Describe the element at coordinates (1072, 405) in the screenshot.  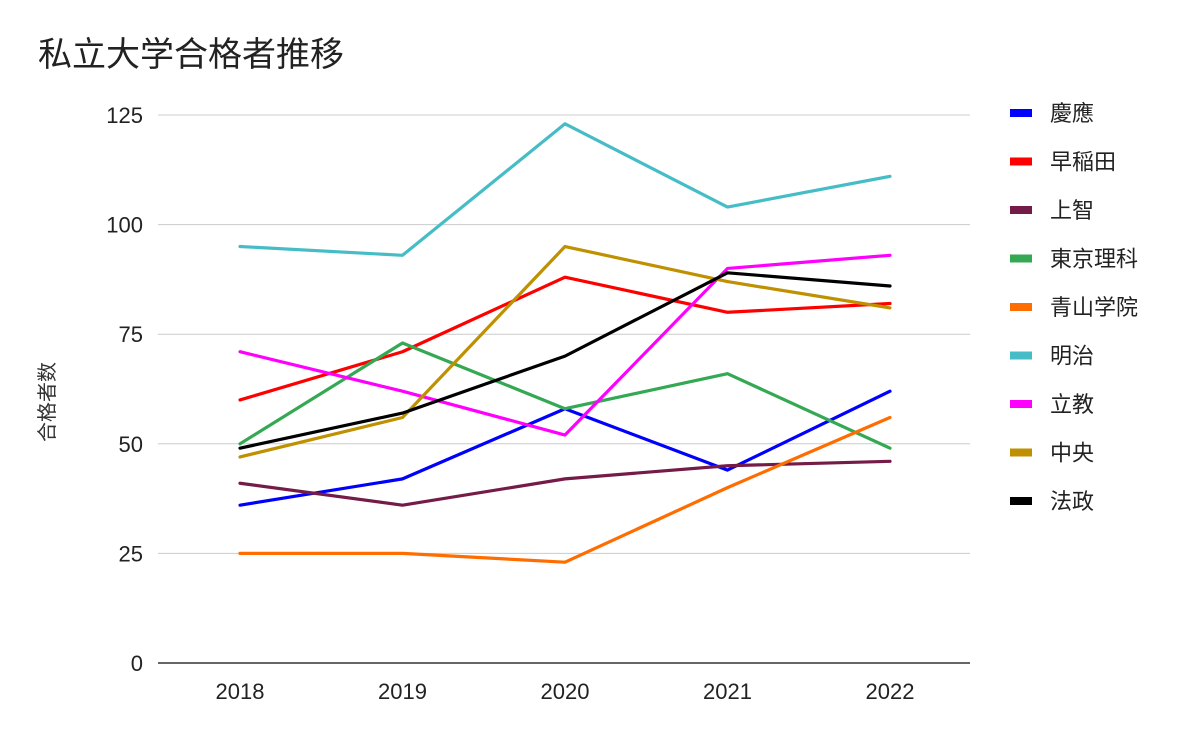
I see `legend-label: 立教` at that location.